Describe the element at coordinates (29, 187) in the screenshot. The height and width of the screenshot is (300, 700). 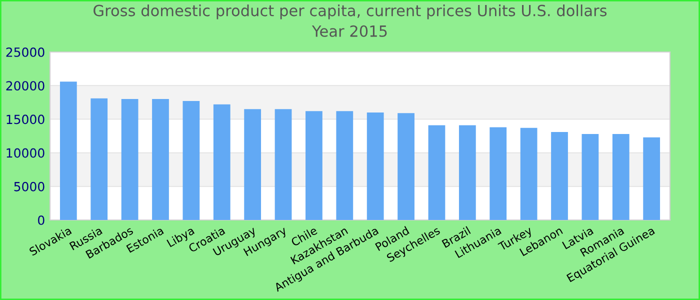
I see `y-tick-label: 5000` at that location.